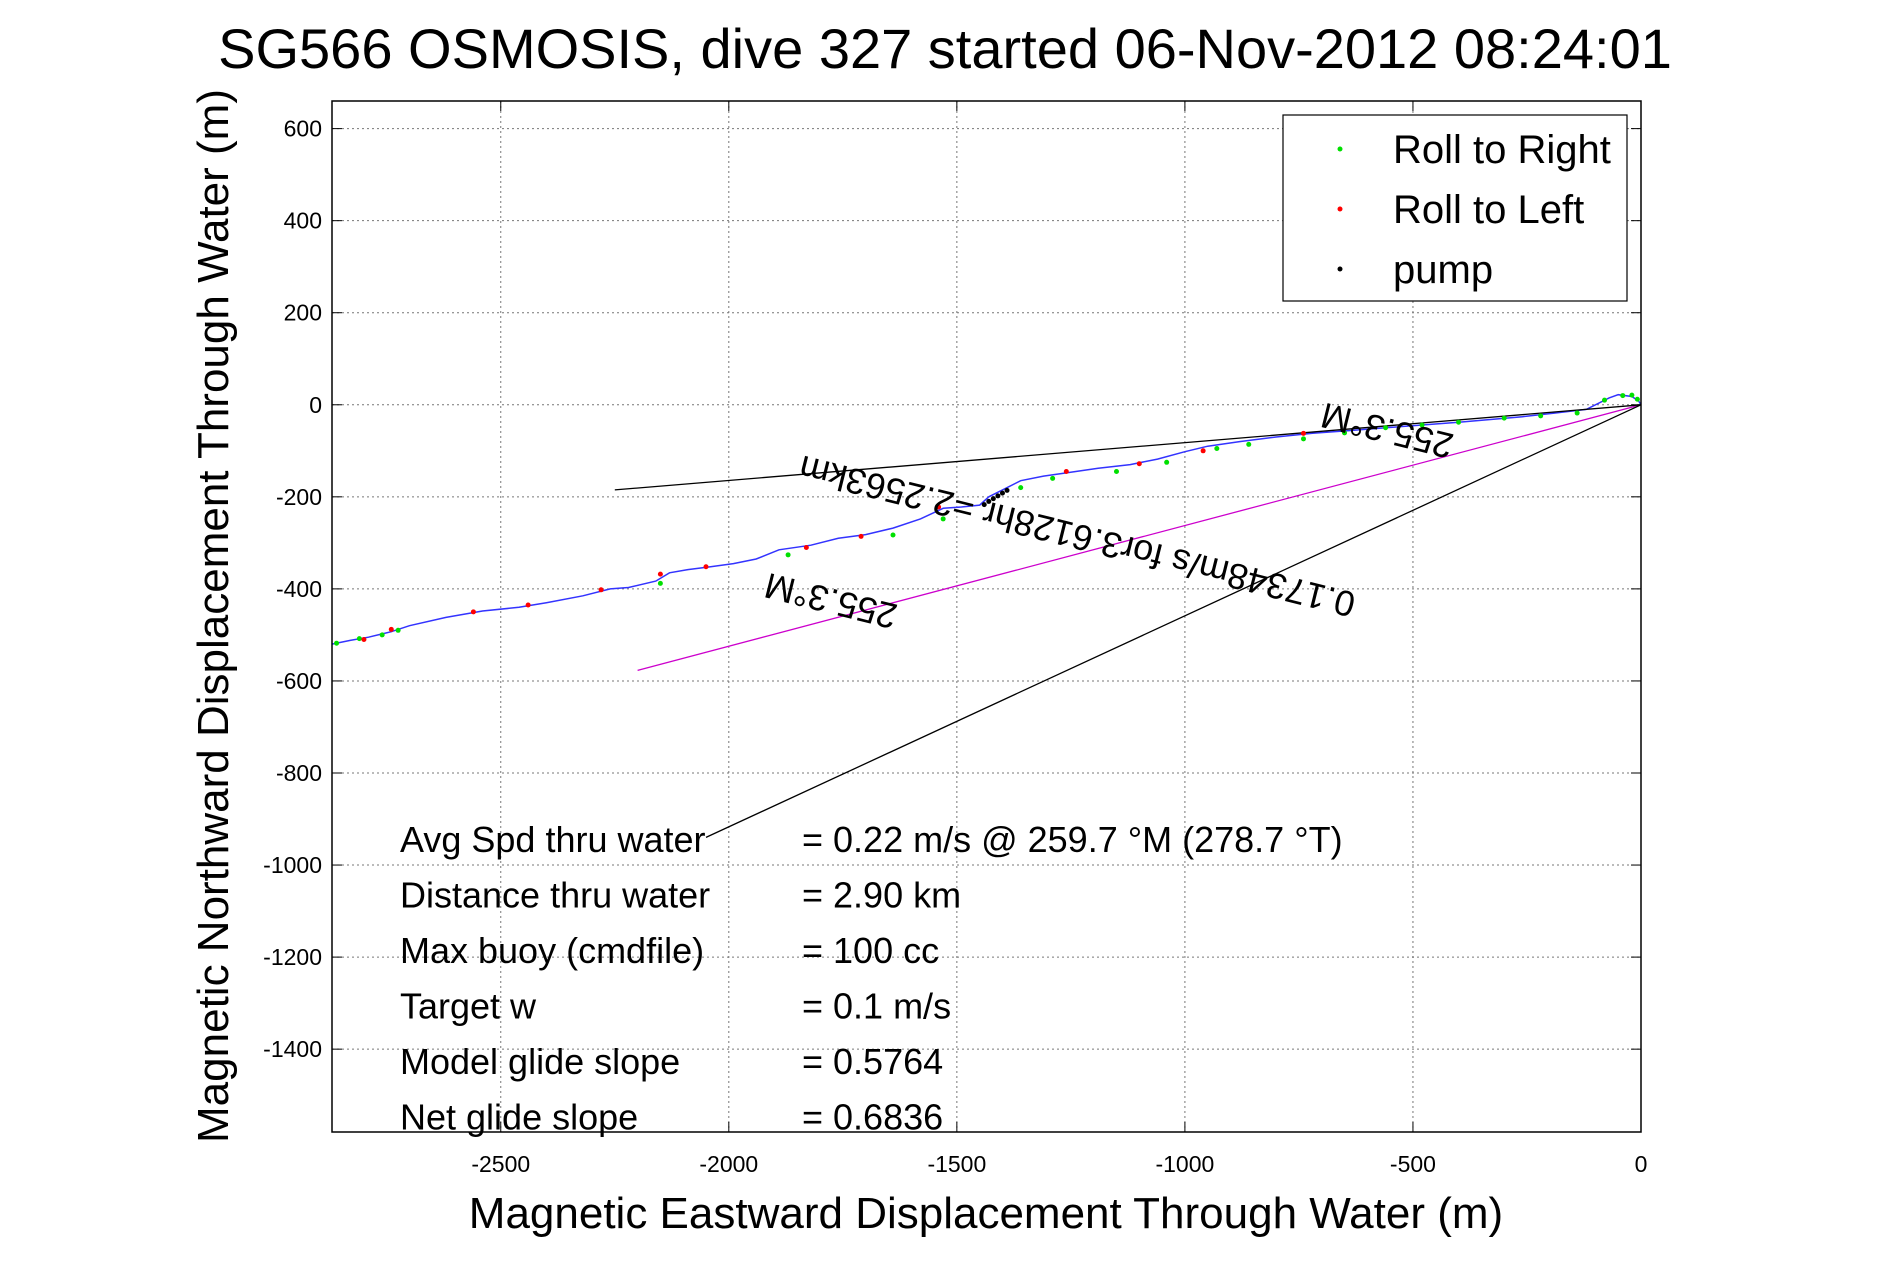 This screenshot has height=1262, width=1891. What do you see at coordinates (1443, 270) in the screenshot?
I see `legend-label: pump` at bounding box center [1443, 270].